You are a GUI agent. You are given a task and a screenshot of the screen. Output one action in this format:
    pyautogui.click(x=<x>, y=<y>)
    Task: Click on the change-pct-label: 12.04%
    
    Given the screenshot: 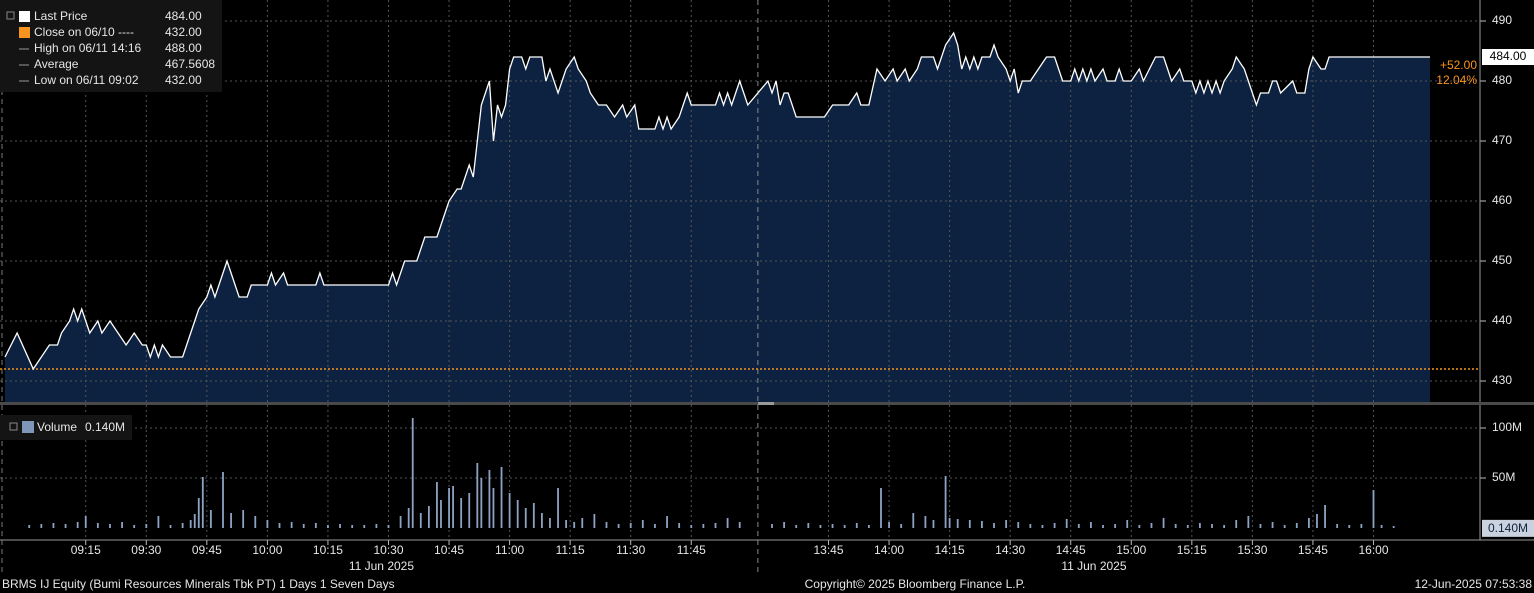 What is the action you would take?
    pyautogui.click(x=1456, y=80)
    